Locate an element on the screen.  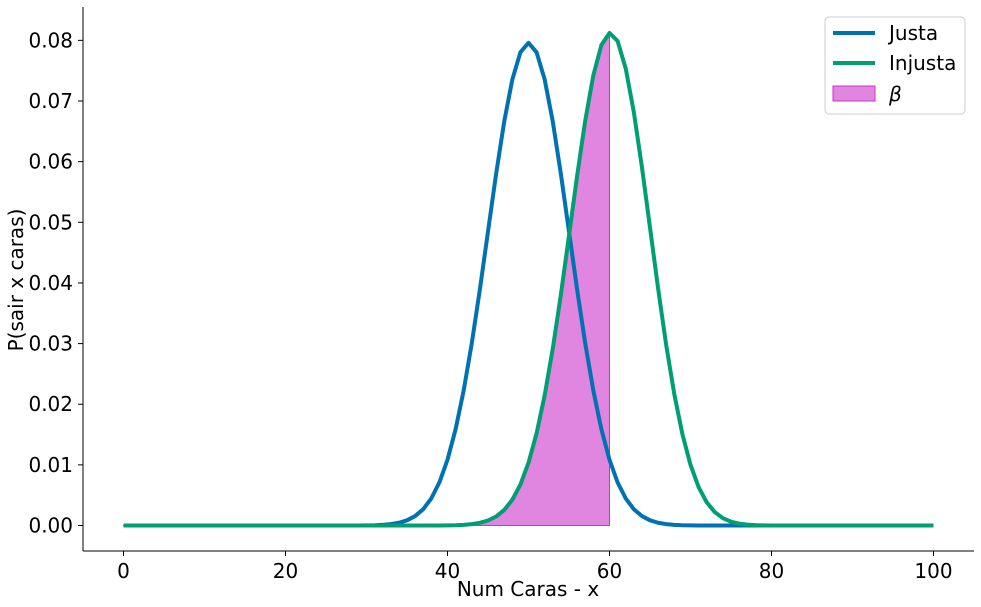
y-tick-label: 0.05 is located at coordinates (50, 222).